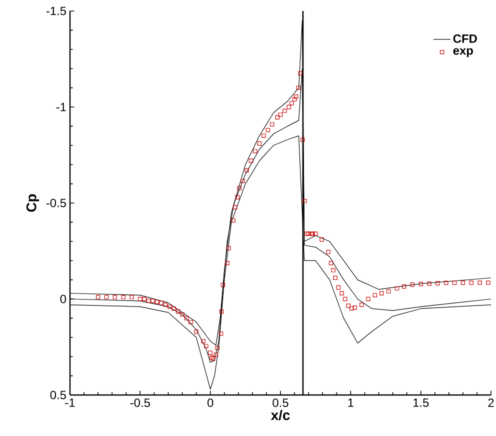  What do you see at coordinates (140, 402) in the screenshot?
I see `x-tick-label: -0.5` at bounding box center [140, 402].